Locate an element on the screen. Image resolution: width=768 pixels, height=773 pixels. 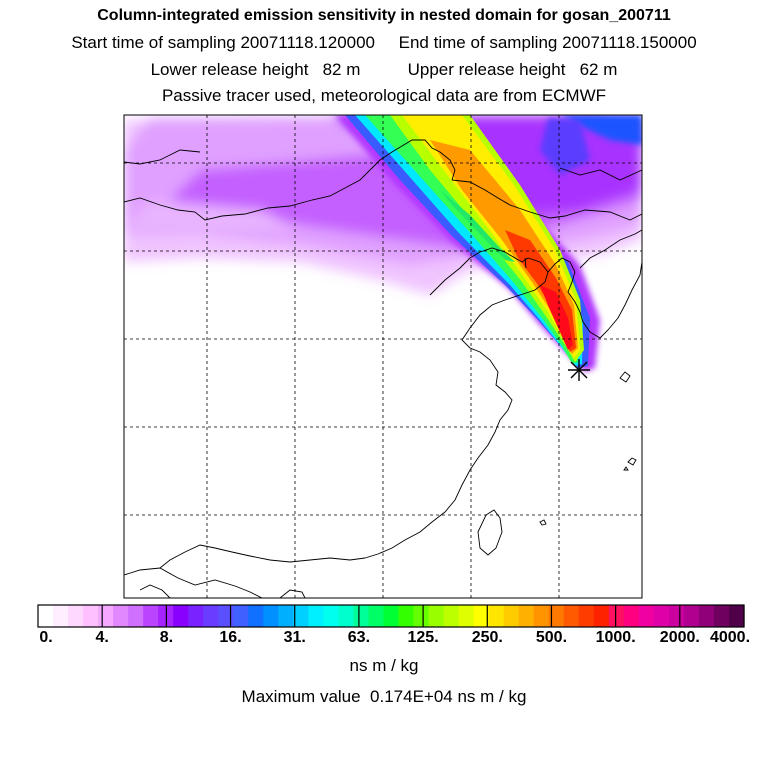
colorbar-tick-label: 8. is located at coordinates (166, 637).